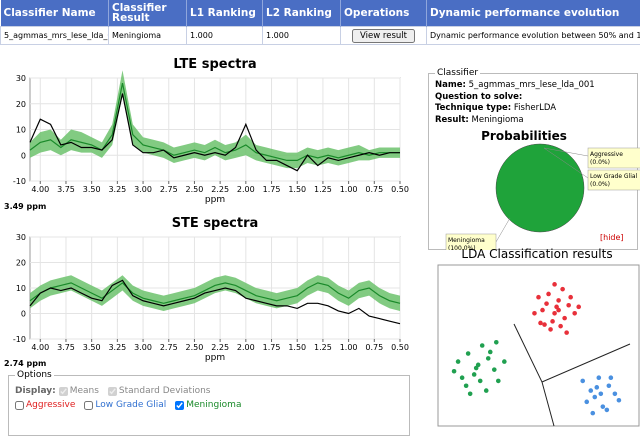 Image resolution: width=640 pixels, height=436 pixels. Describe the element at coordinates (384, 13) in the screenshot. I see `column-header: Operations` at that location.